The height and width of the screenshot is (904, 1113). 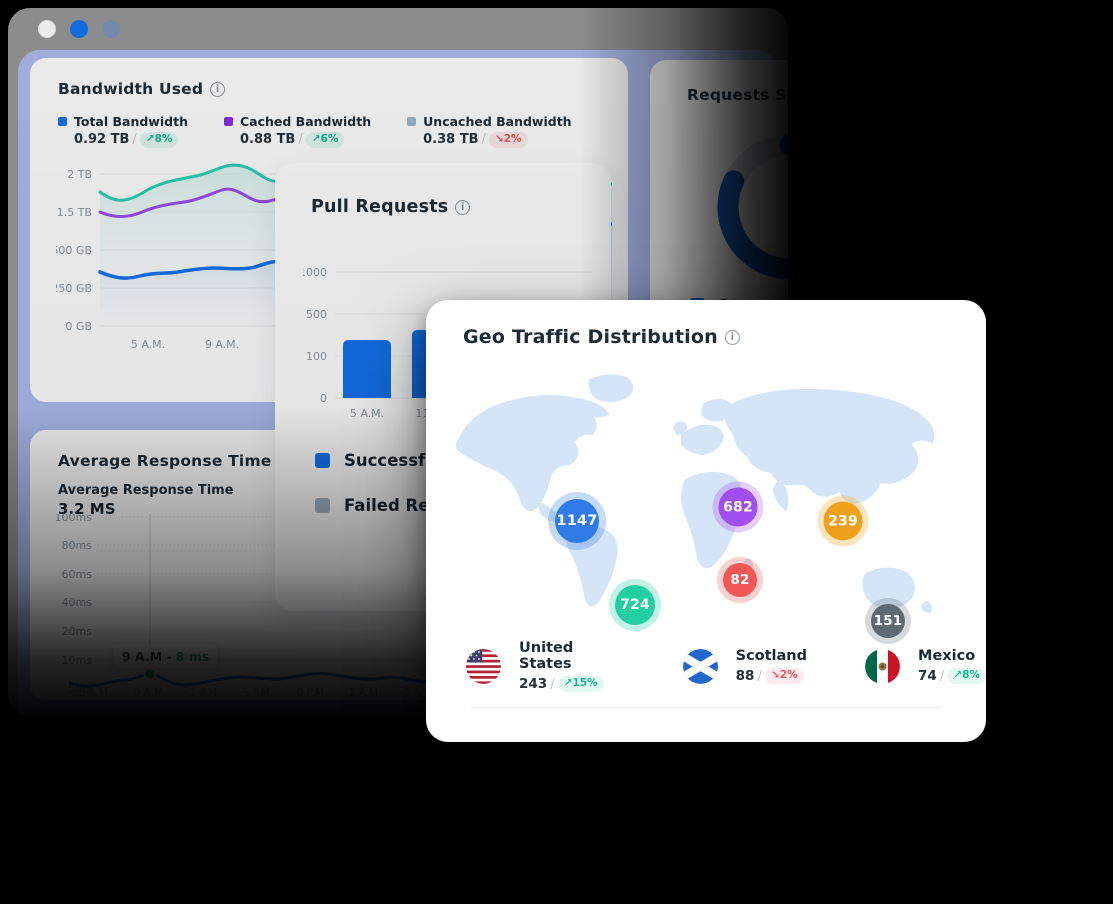 I want to click on map-bubble-australia: 151, so click(x=888, y=621).